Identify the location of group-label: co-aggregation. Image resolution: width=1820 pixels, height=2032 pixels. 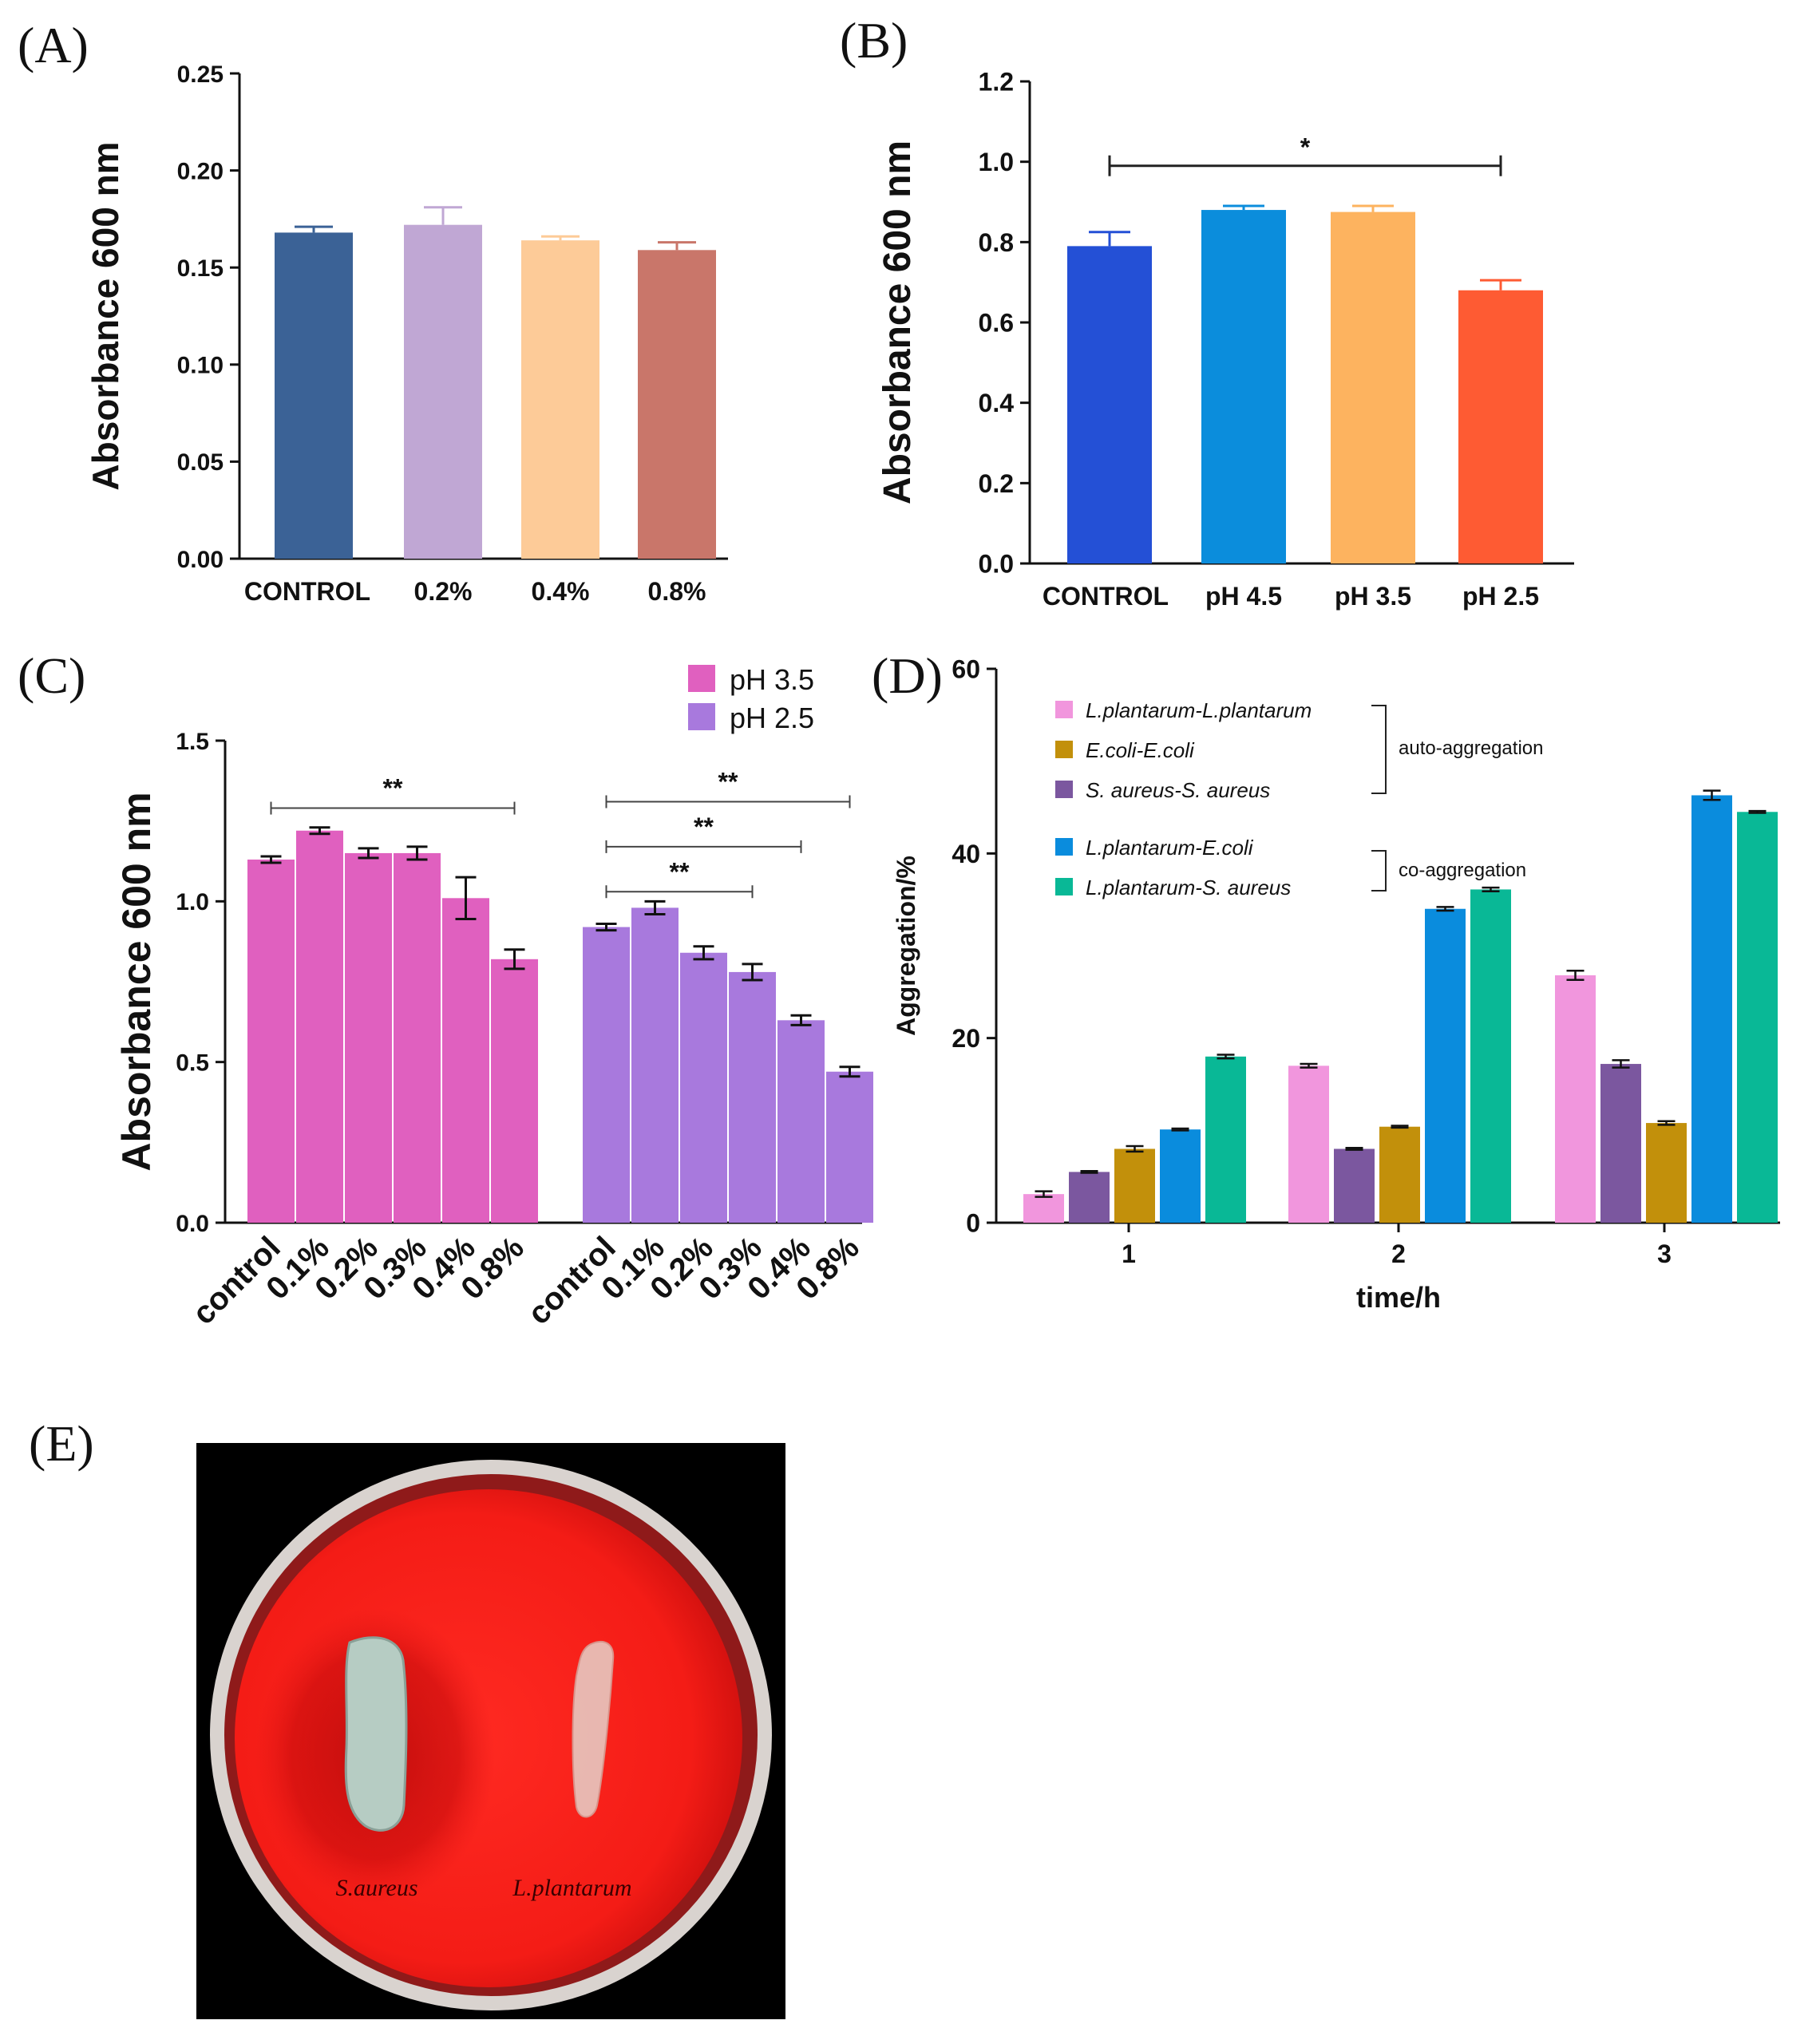
(1462, 870).